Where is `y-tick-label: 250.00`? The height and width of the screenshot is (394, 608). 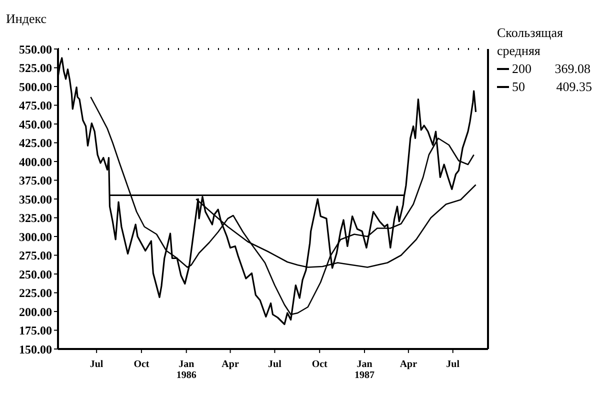 y-tick-label: 250.00 is located at coordinates (35, 274).